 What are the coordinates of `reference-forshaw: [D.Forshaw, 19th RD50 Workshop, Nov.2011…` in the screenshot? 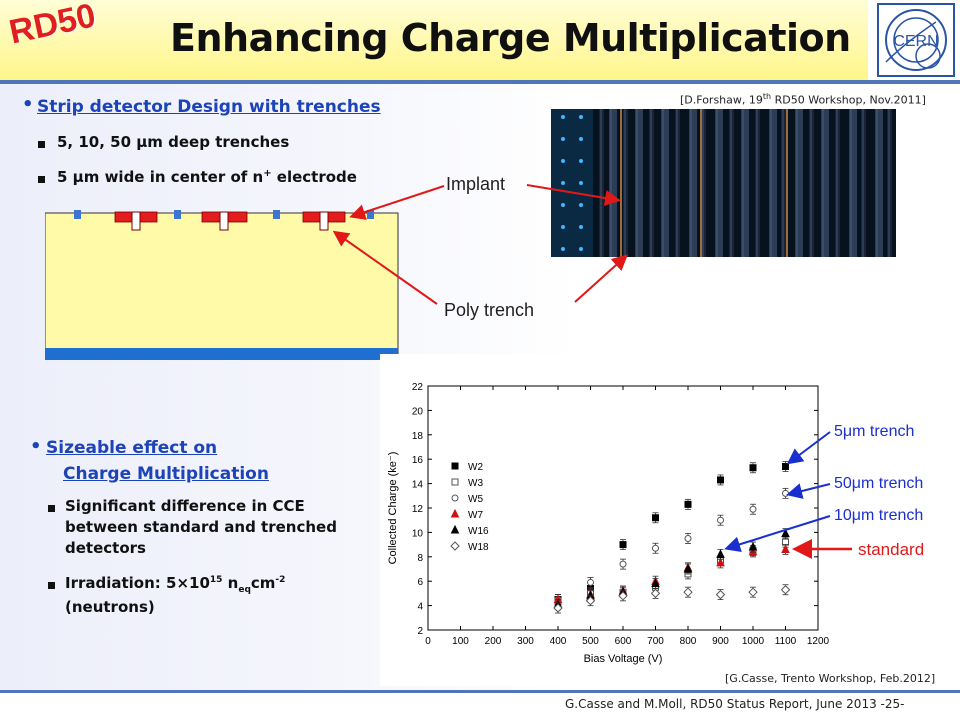 It's located at (803, 99).